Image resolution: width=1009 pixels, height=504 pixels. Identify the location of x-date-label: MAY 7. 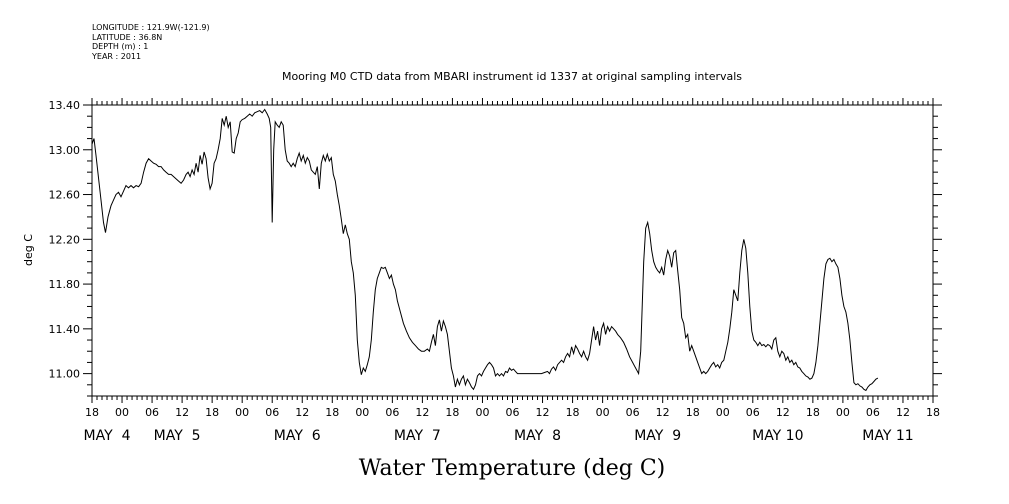
(417, 436).